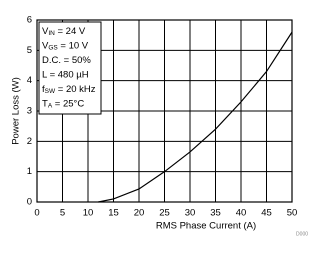 The image size is (324, 254). Describe the element at coordinates (70, 31) in the screenshot. I see `annotation-text: = 24 V` at that location.